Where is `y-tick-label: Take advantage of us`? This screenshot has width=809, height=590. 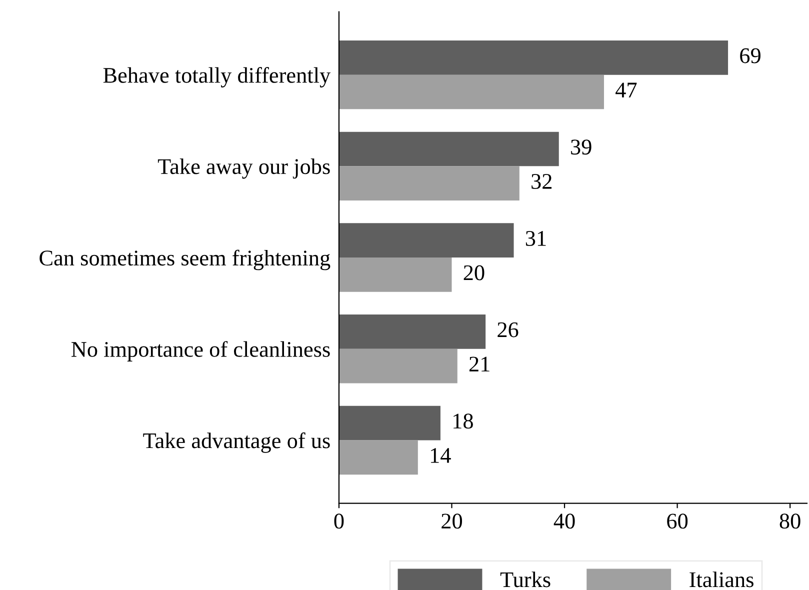
y-tick-label: Take advantage of us is located at coordinates (236, 442).